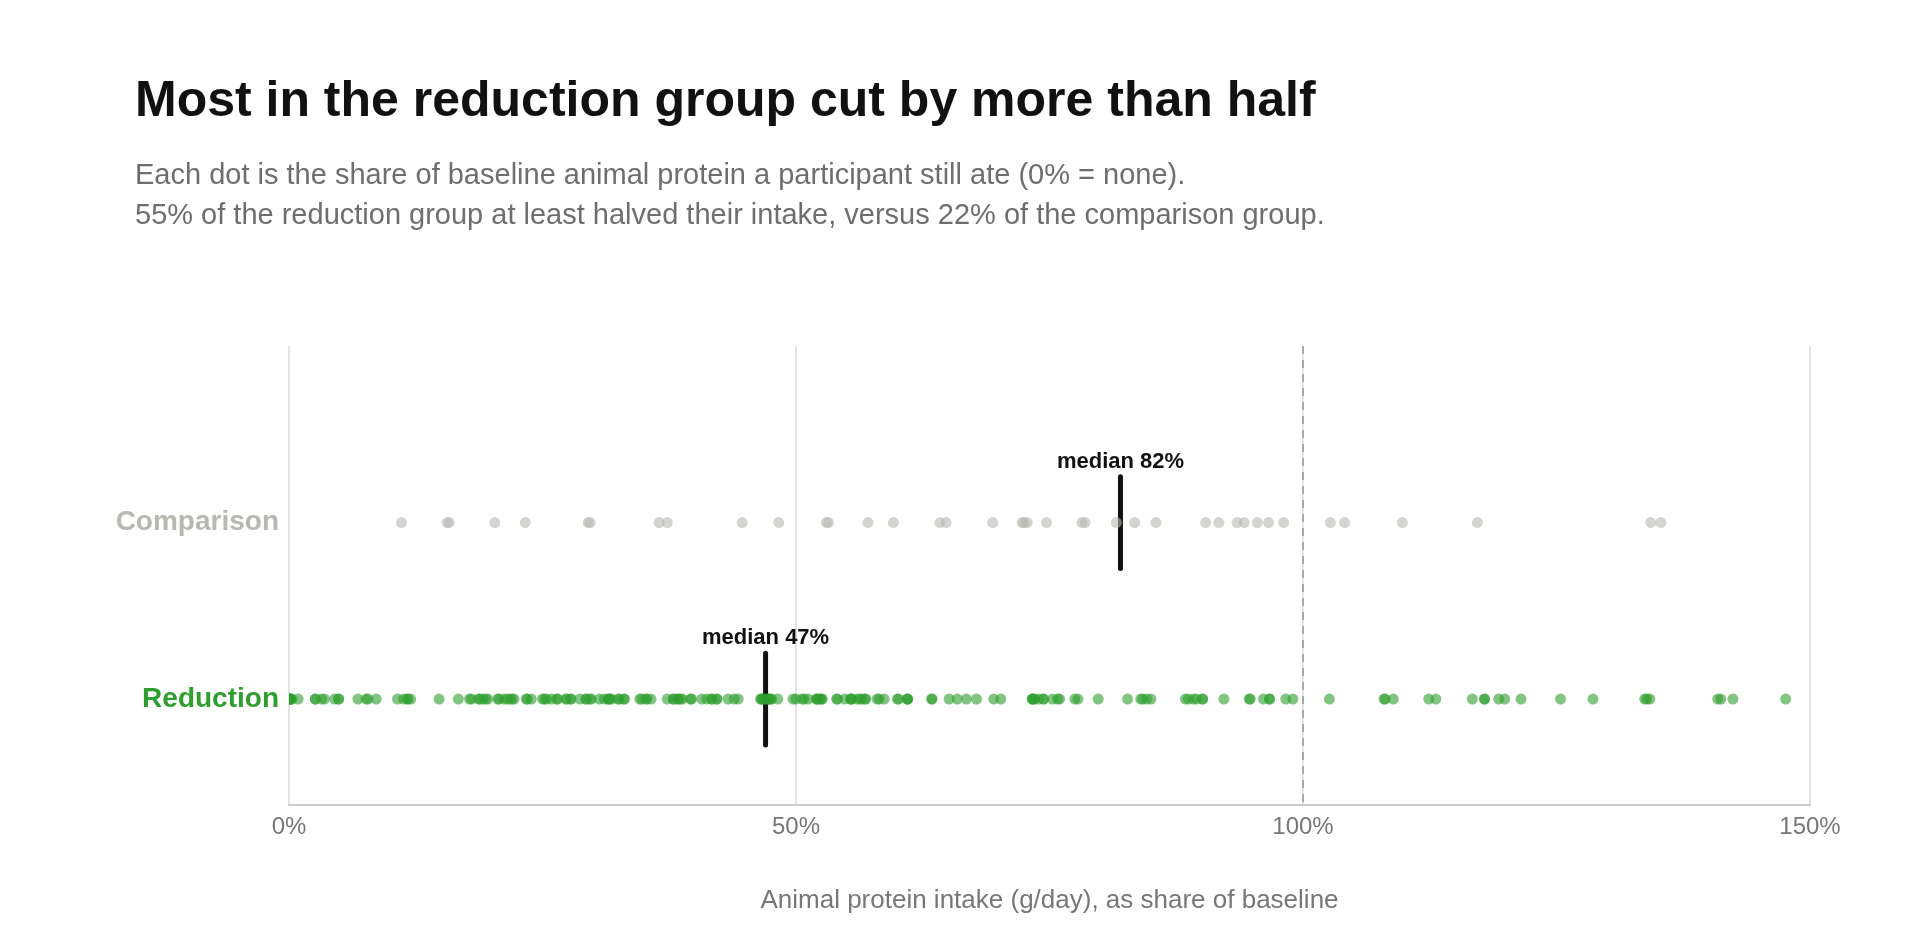  I want to click on chart-title: Most in the reduction group cut by more than half, so click(725, 99).